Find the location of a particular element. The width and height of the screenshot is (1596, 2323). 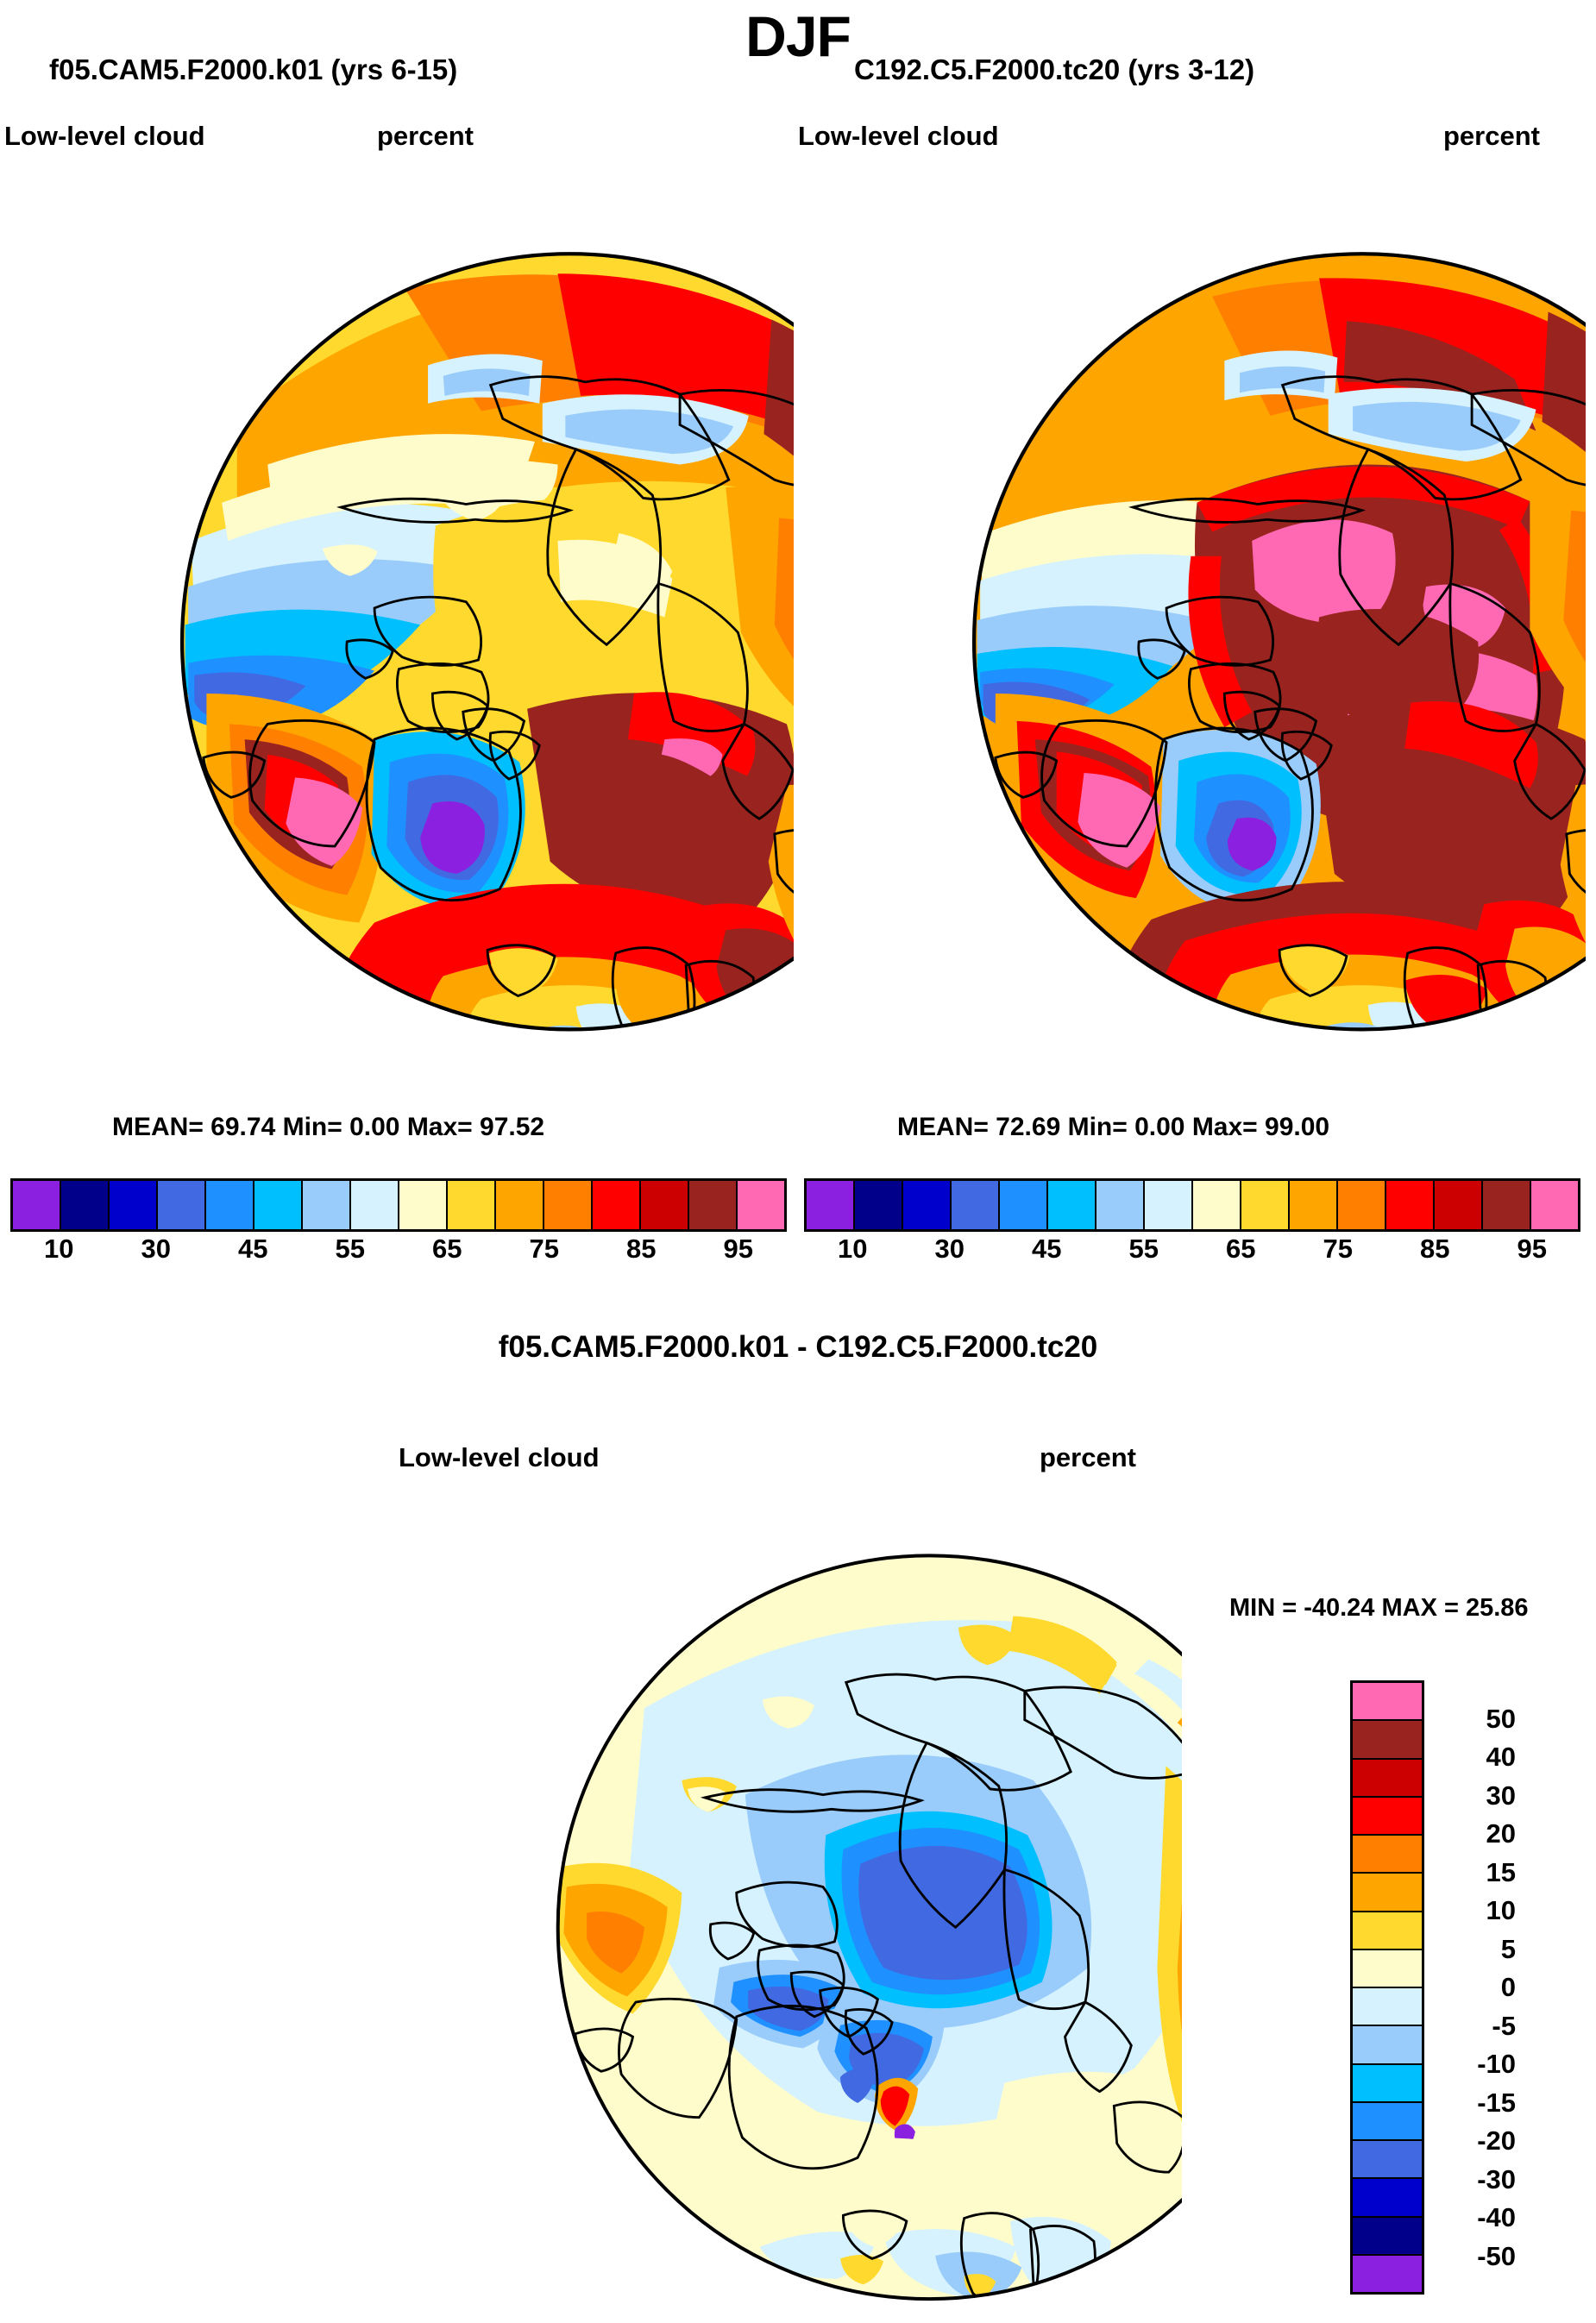

colorbar-tick-label: -30 is located at coordinates (1496, 2178).